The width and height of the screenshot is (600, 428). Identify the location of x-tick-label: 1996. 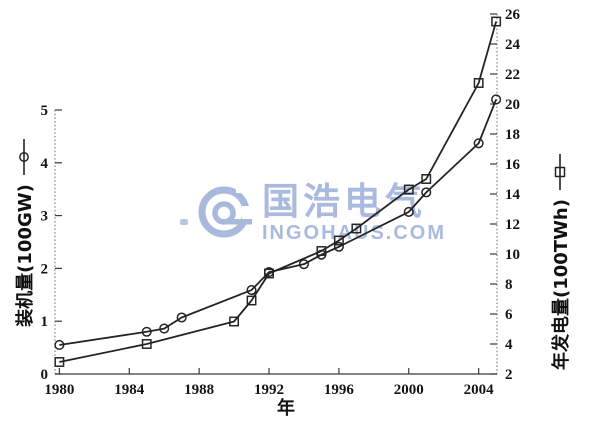
(339, 390).